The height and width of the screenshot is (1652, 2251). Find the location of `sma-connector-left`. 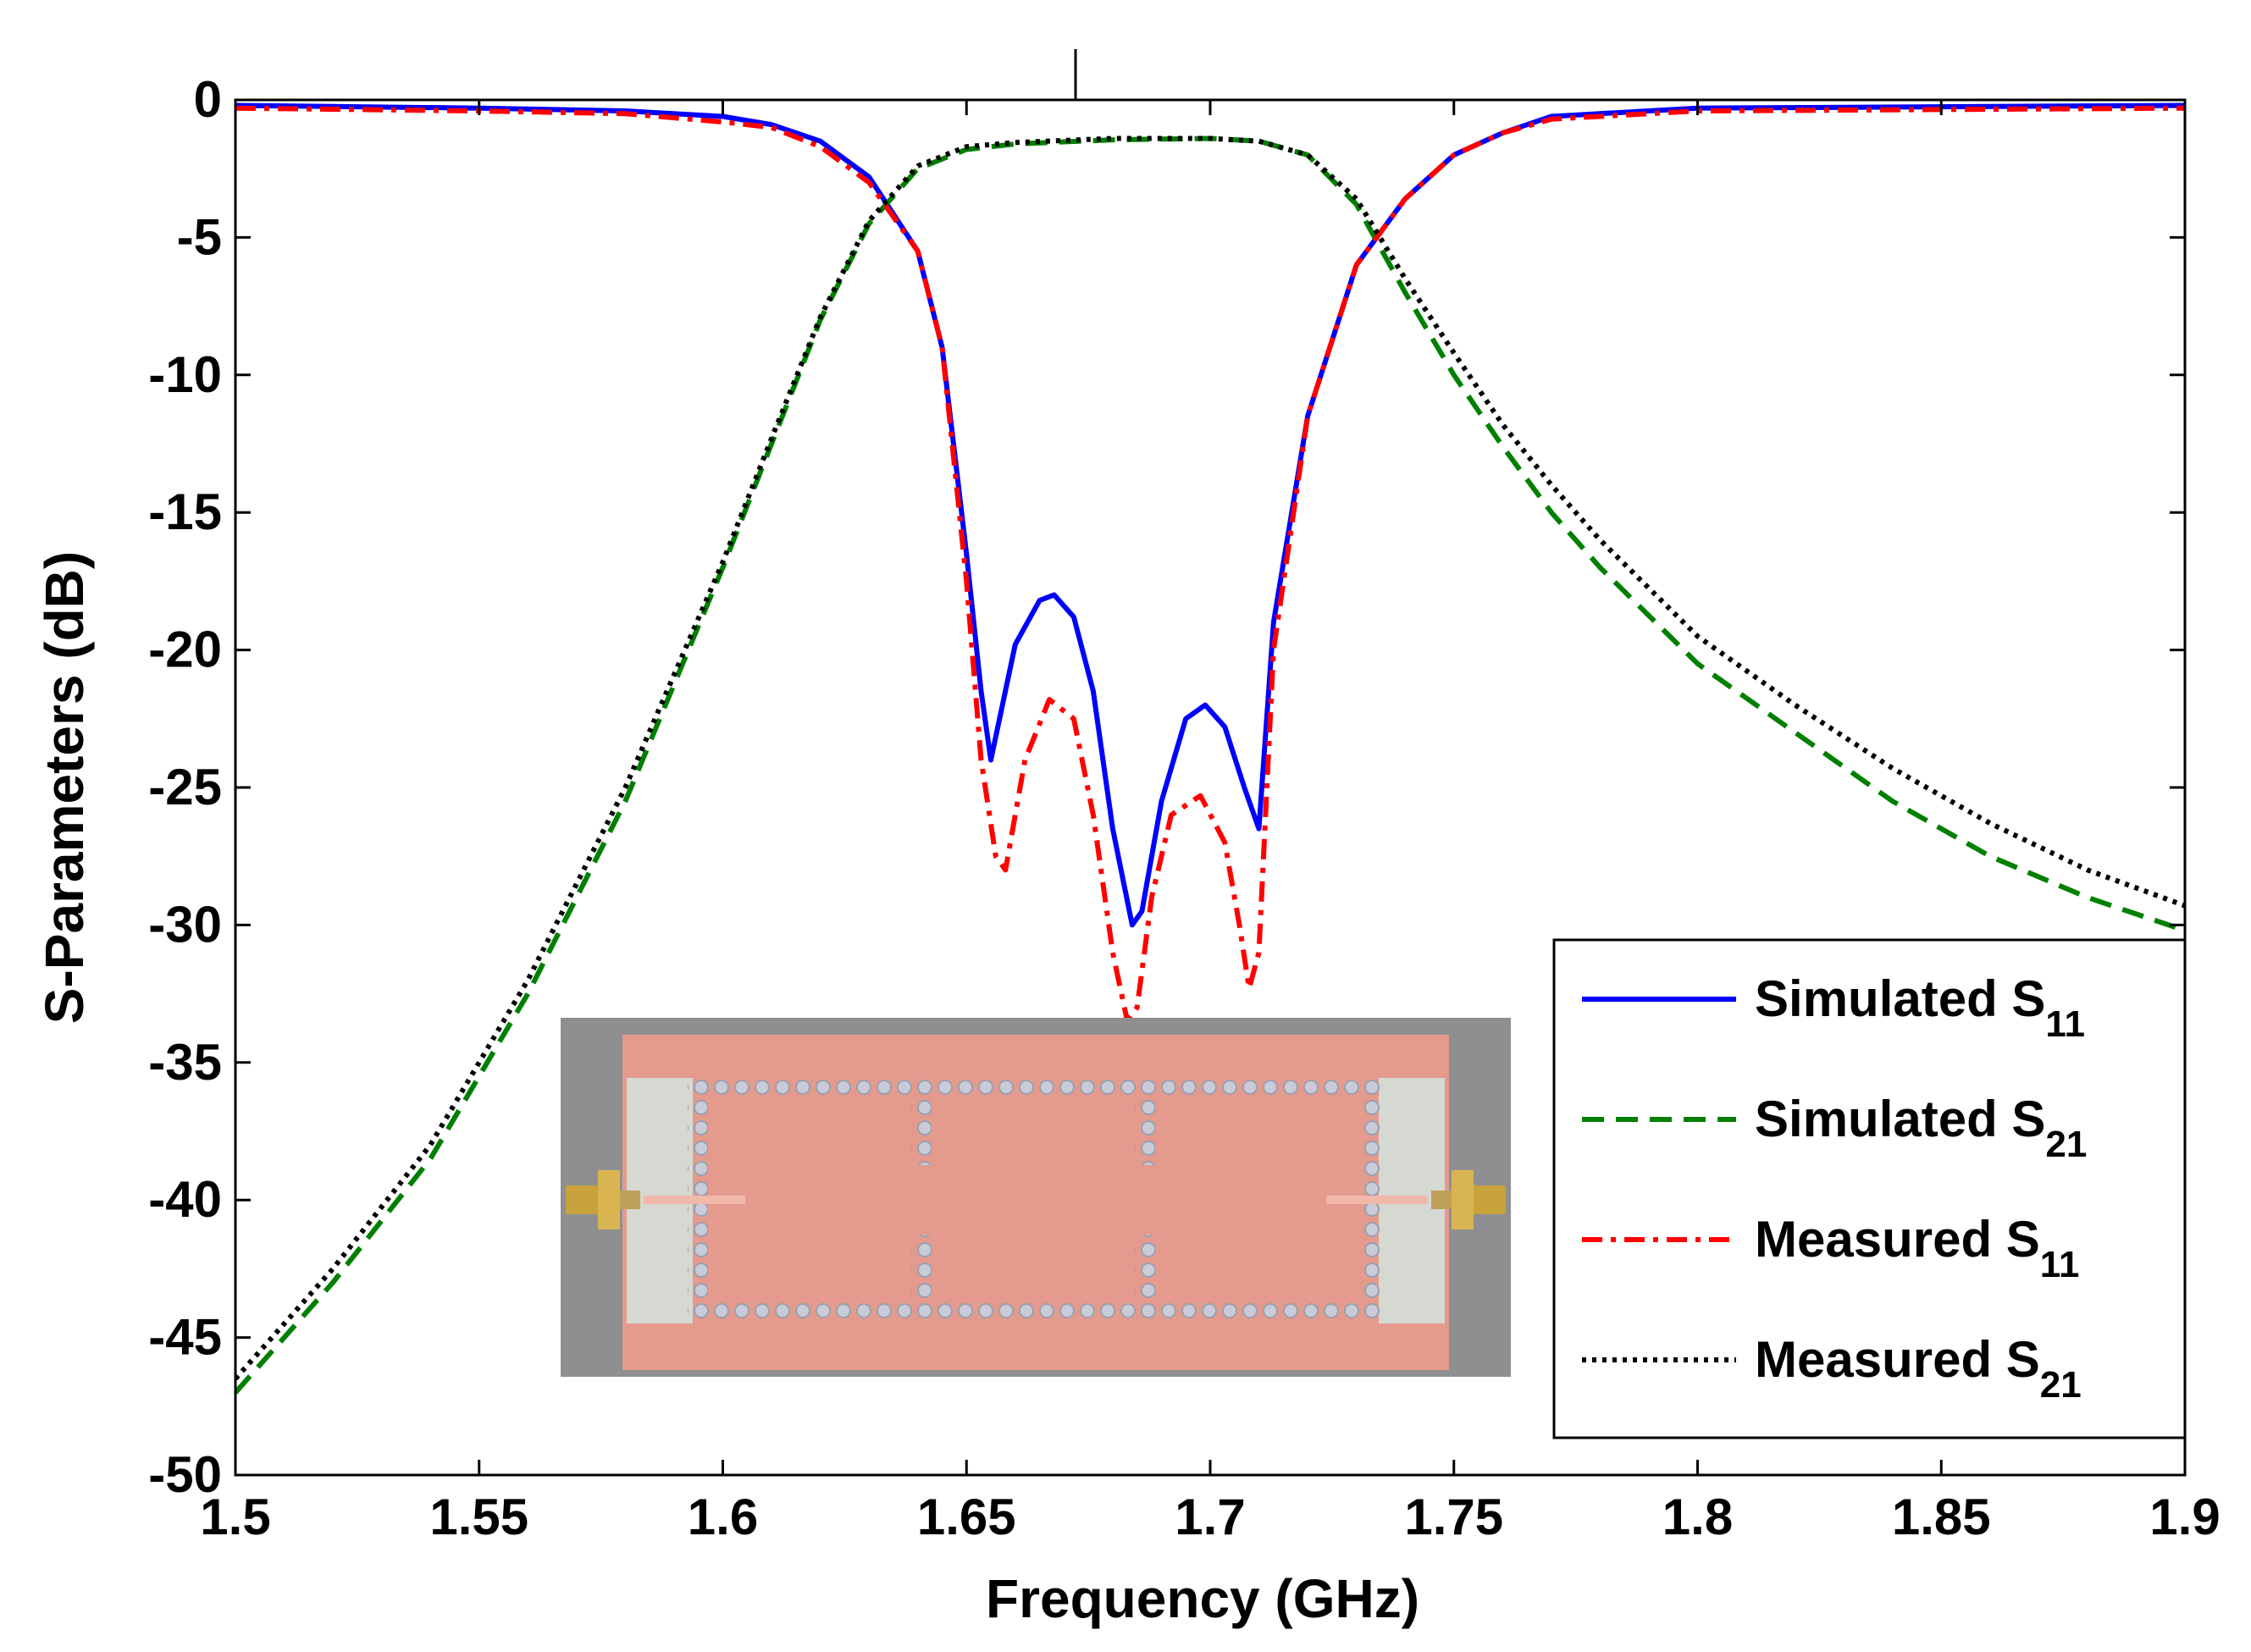

sma-connector-left is located at coordinates (603, 1199).